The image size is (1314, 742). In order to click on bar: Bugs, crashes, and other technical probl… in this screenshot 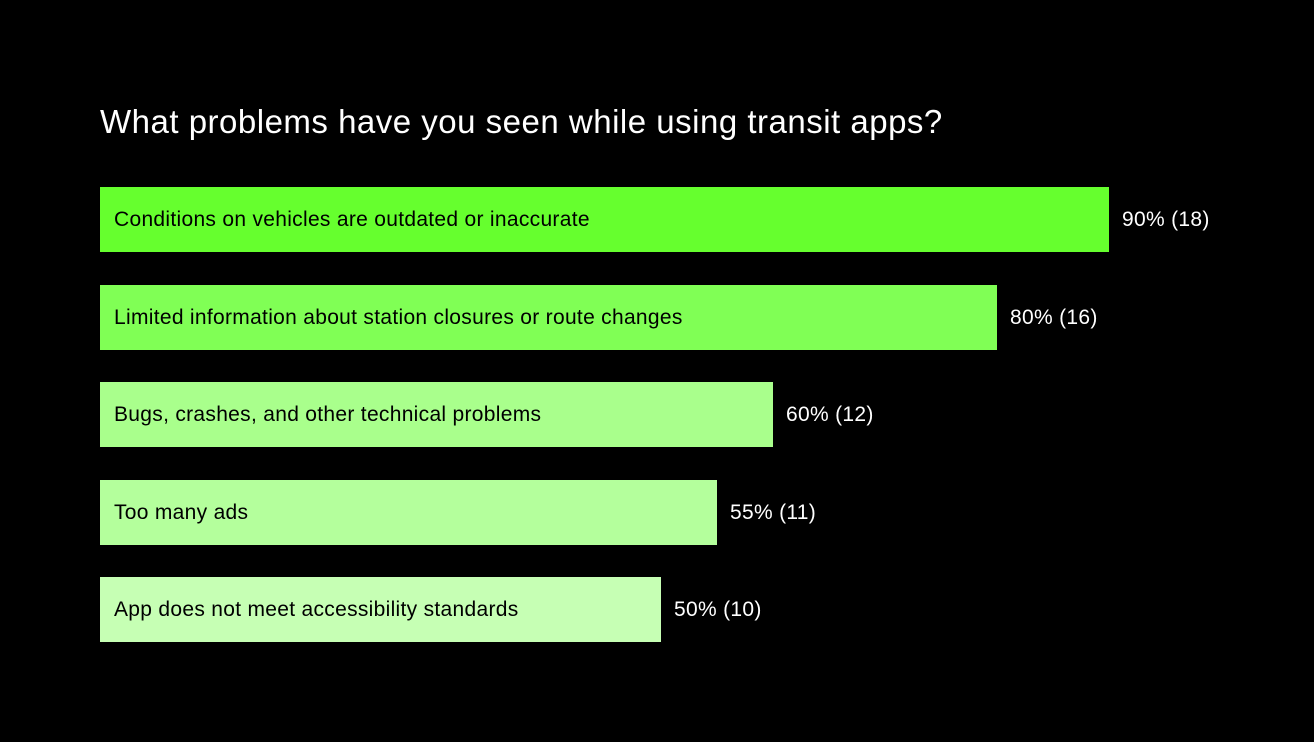, I will do `click(436, 414)`.